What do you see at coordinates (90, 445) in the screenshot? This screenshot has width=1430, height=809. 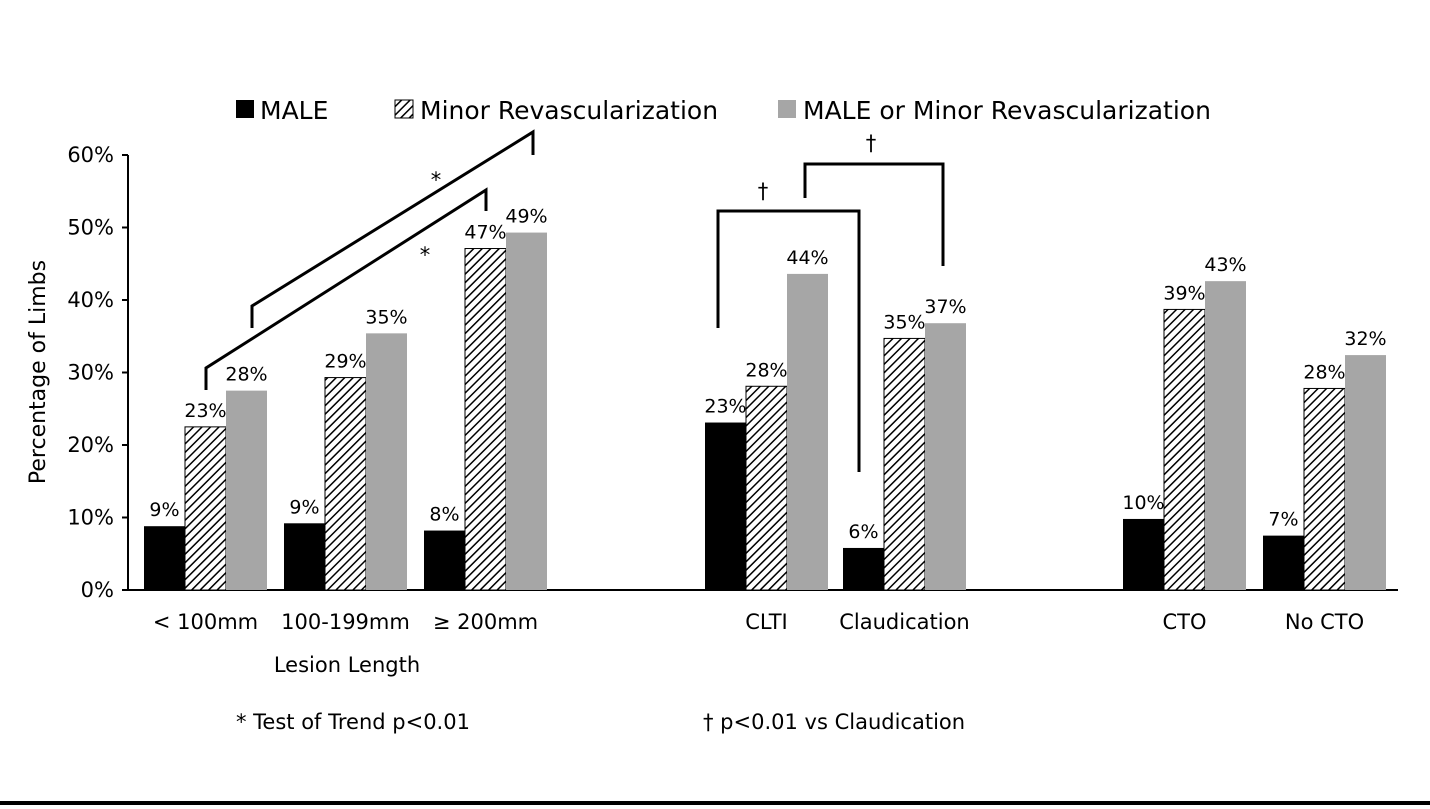 I see `y-tick-label: 20%` at bounding box center [90, 445].